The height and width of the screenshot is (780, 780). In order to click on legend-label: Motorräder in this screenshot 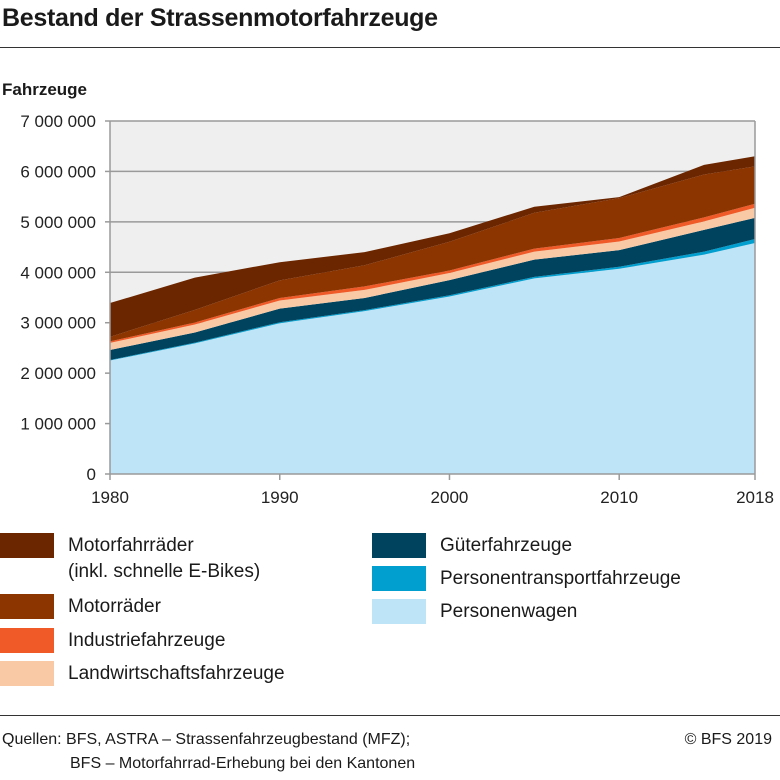, I will do `click(114, 606)`.